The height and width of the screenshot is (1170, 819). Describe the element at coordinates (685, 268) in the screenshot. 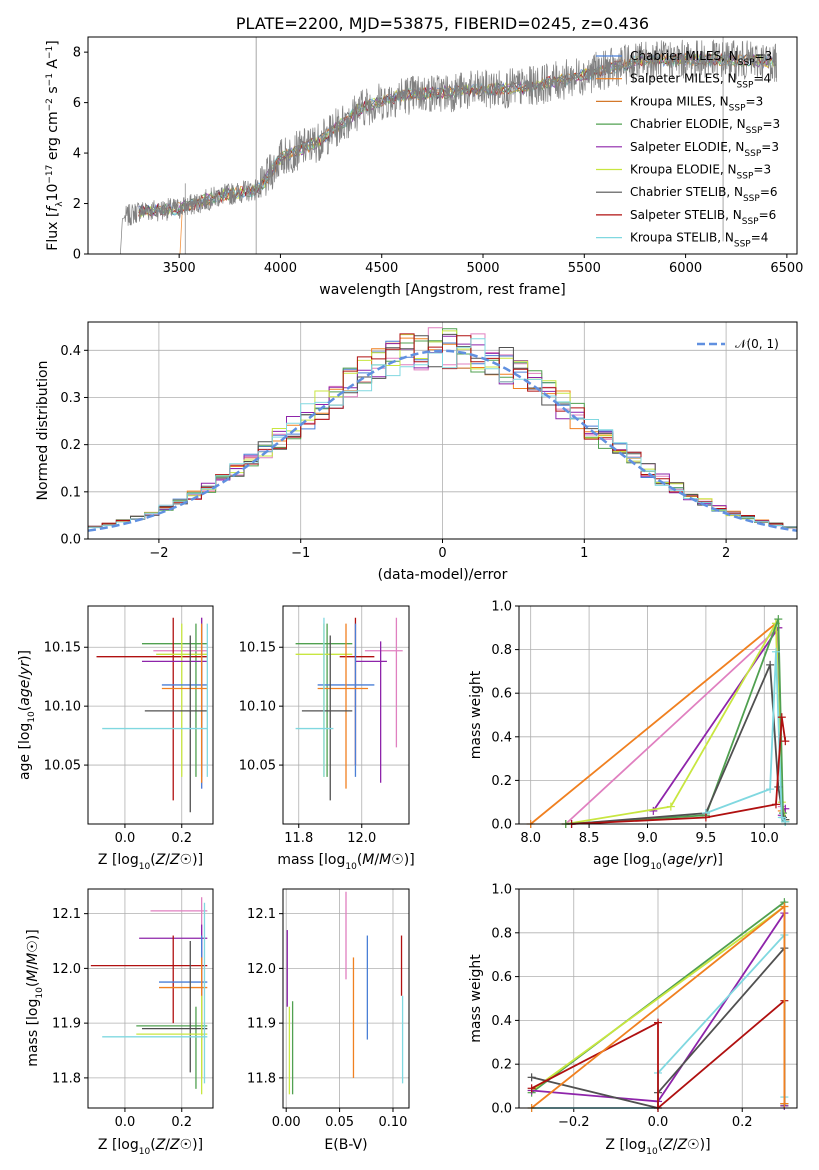

I see `x-tick-label: 6000` at that location.